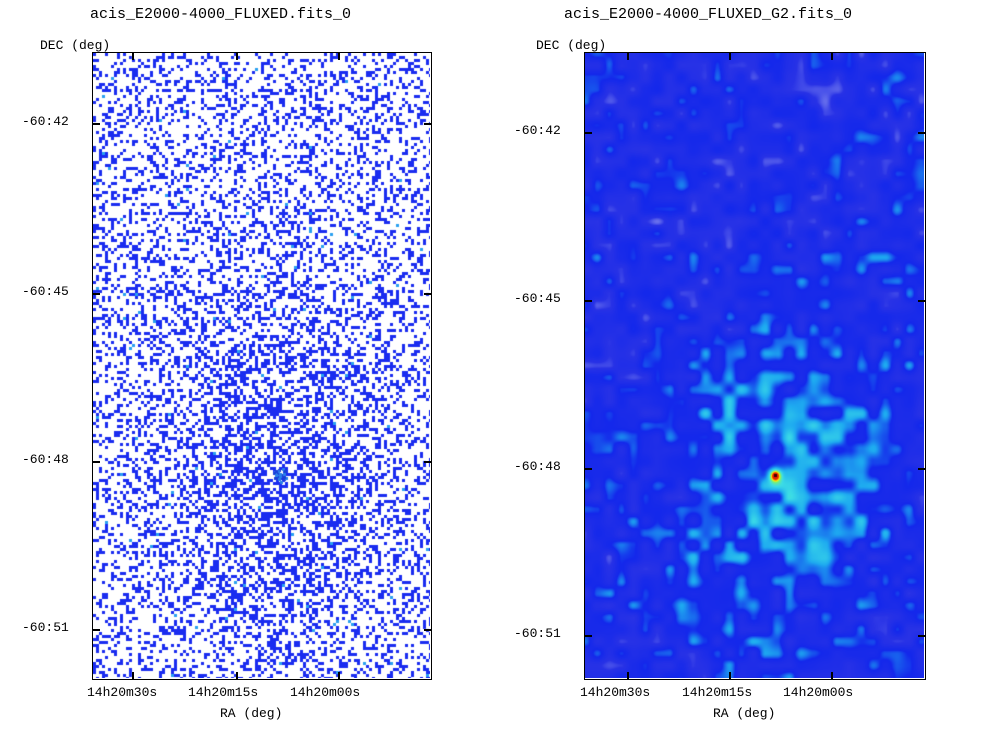 The height and width of the screenshot is (730, 1000). What do you see at coordinates (708, 14) in the screenshot?
I see `chart-title: acis_E2000-4000_FLUXED_G2.fits_0` at bounding box center [708, 14].